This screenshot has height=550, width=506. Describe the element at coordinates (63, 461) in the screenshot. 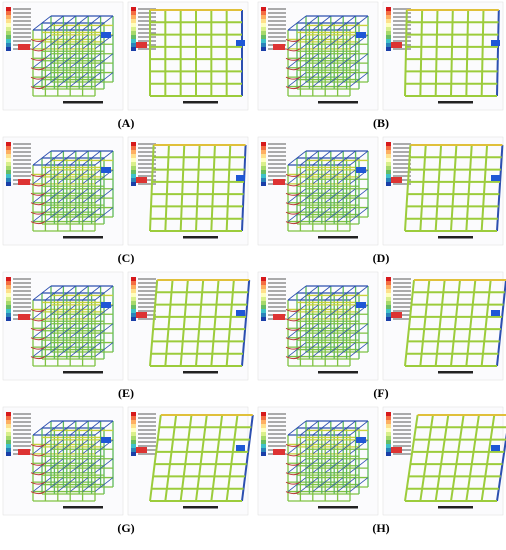

I see `frame-3d-view` at that location.